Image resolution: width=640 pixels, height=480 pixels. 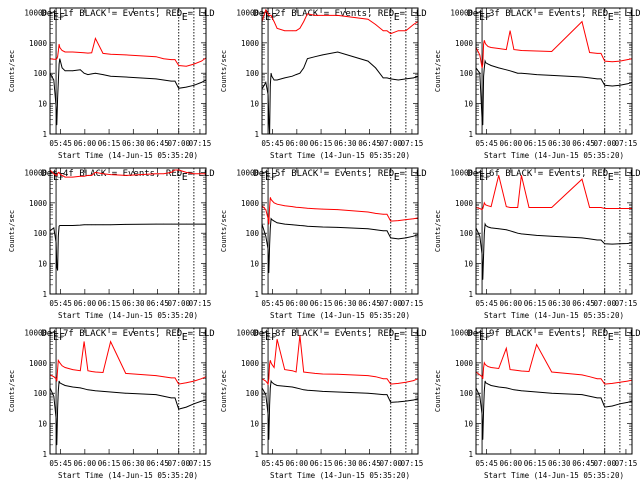 What do you see at coordinates (109, 303) in the screenshot?
I see `x-tick-label: 06:15` at bounding box center [109, 303].